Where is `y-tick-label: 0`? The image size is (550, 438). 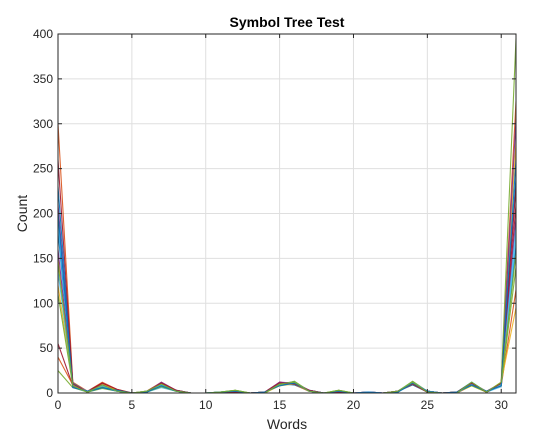 y-tick-label: 0 is located at coordinates (49, 393).